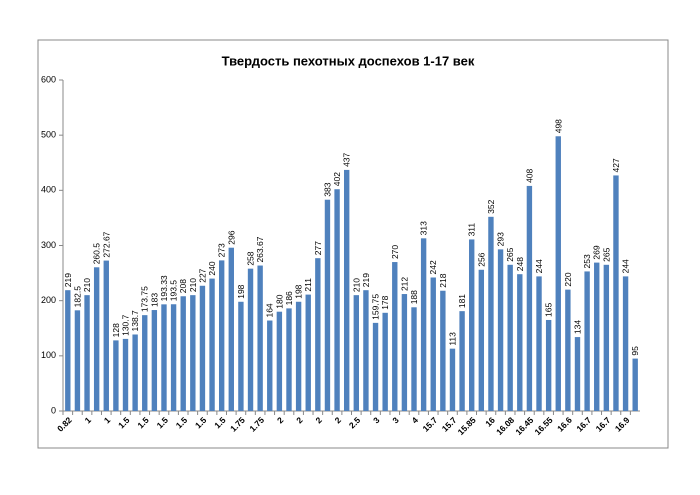 The width and height of the screenshot is (700, 495). Describe the element at coordinates (501, 239) in the screenshot. I see `value-label: 293` at that location.